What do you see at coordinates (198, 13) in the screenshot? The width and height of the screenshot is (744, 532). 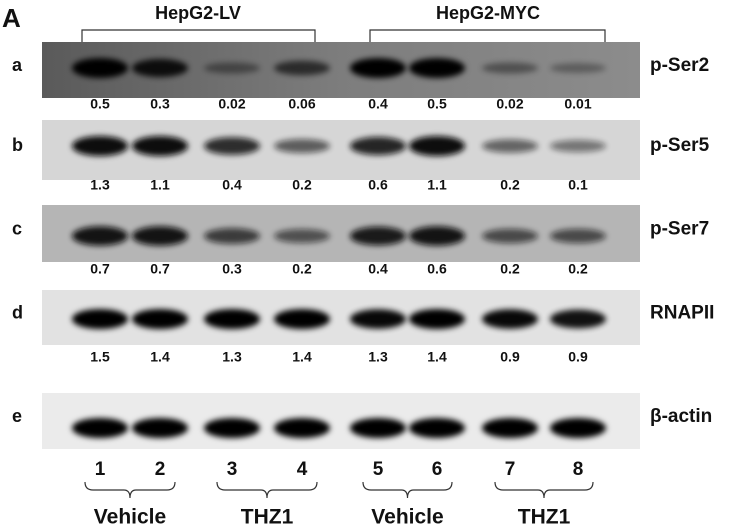 I see `group-label: HepG2-LV` at bounding box center [198, 13].